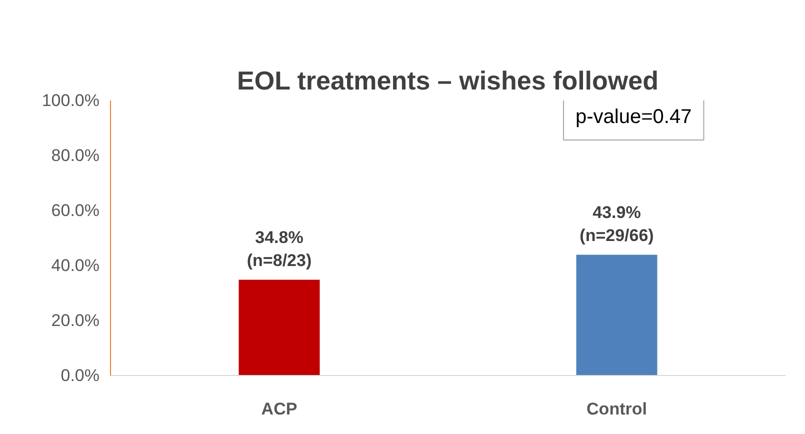 The width and height of the screenshot is (805, 434). Describe the element at coordinates (634, 117) in the screenshot. I see `annotation: p-value=0.47` at that location.